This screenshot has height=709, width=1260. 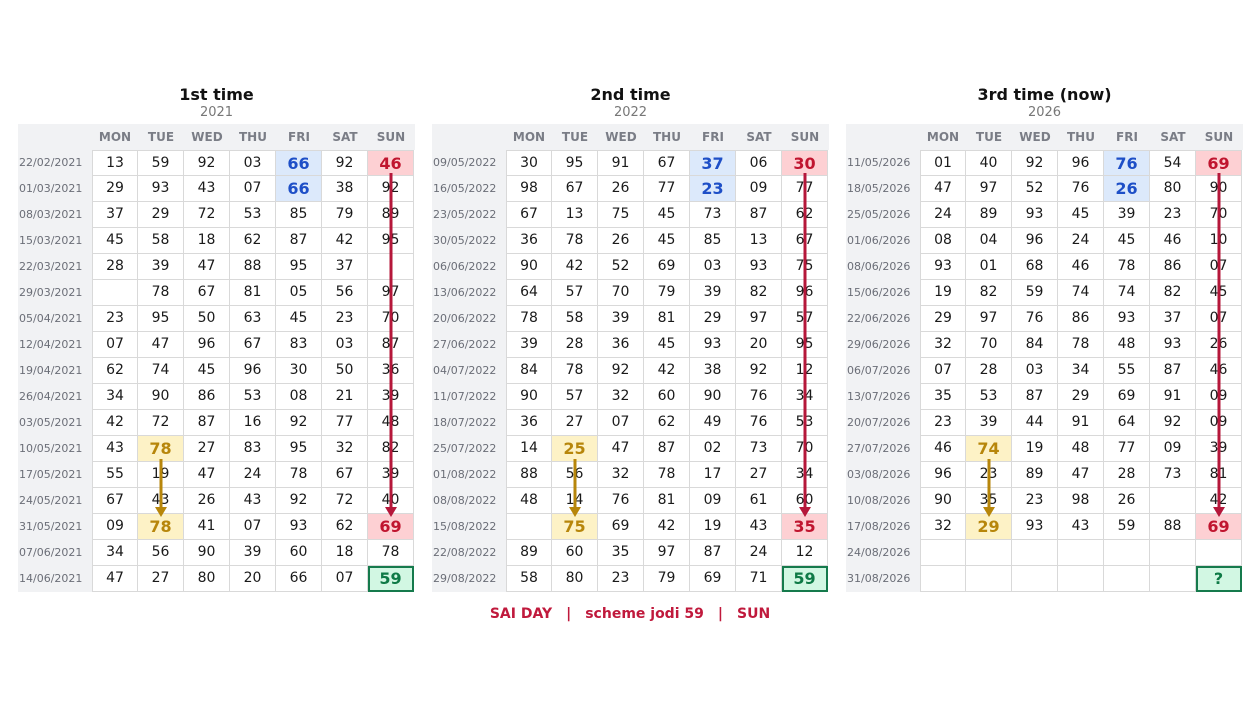 I want to click on table-row: 29/08/2022 58 80 23 79 69 71 59, so click(x=630, y=579).